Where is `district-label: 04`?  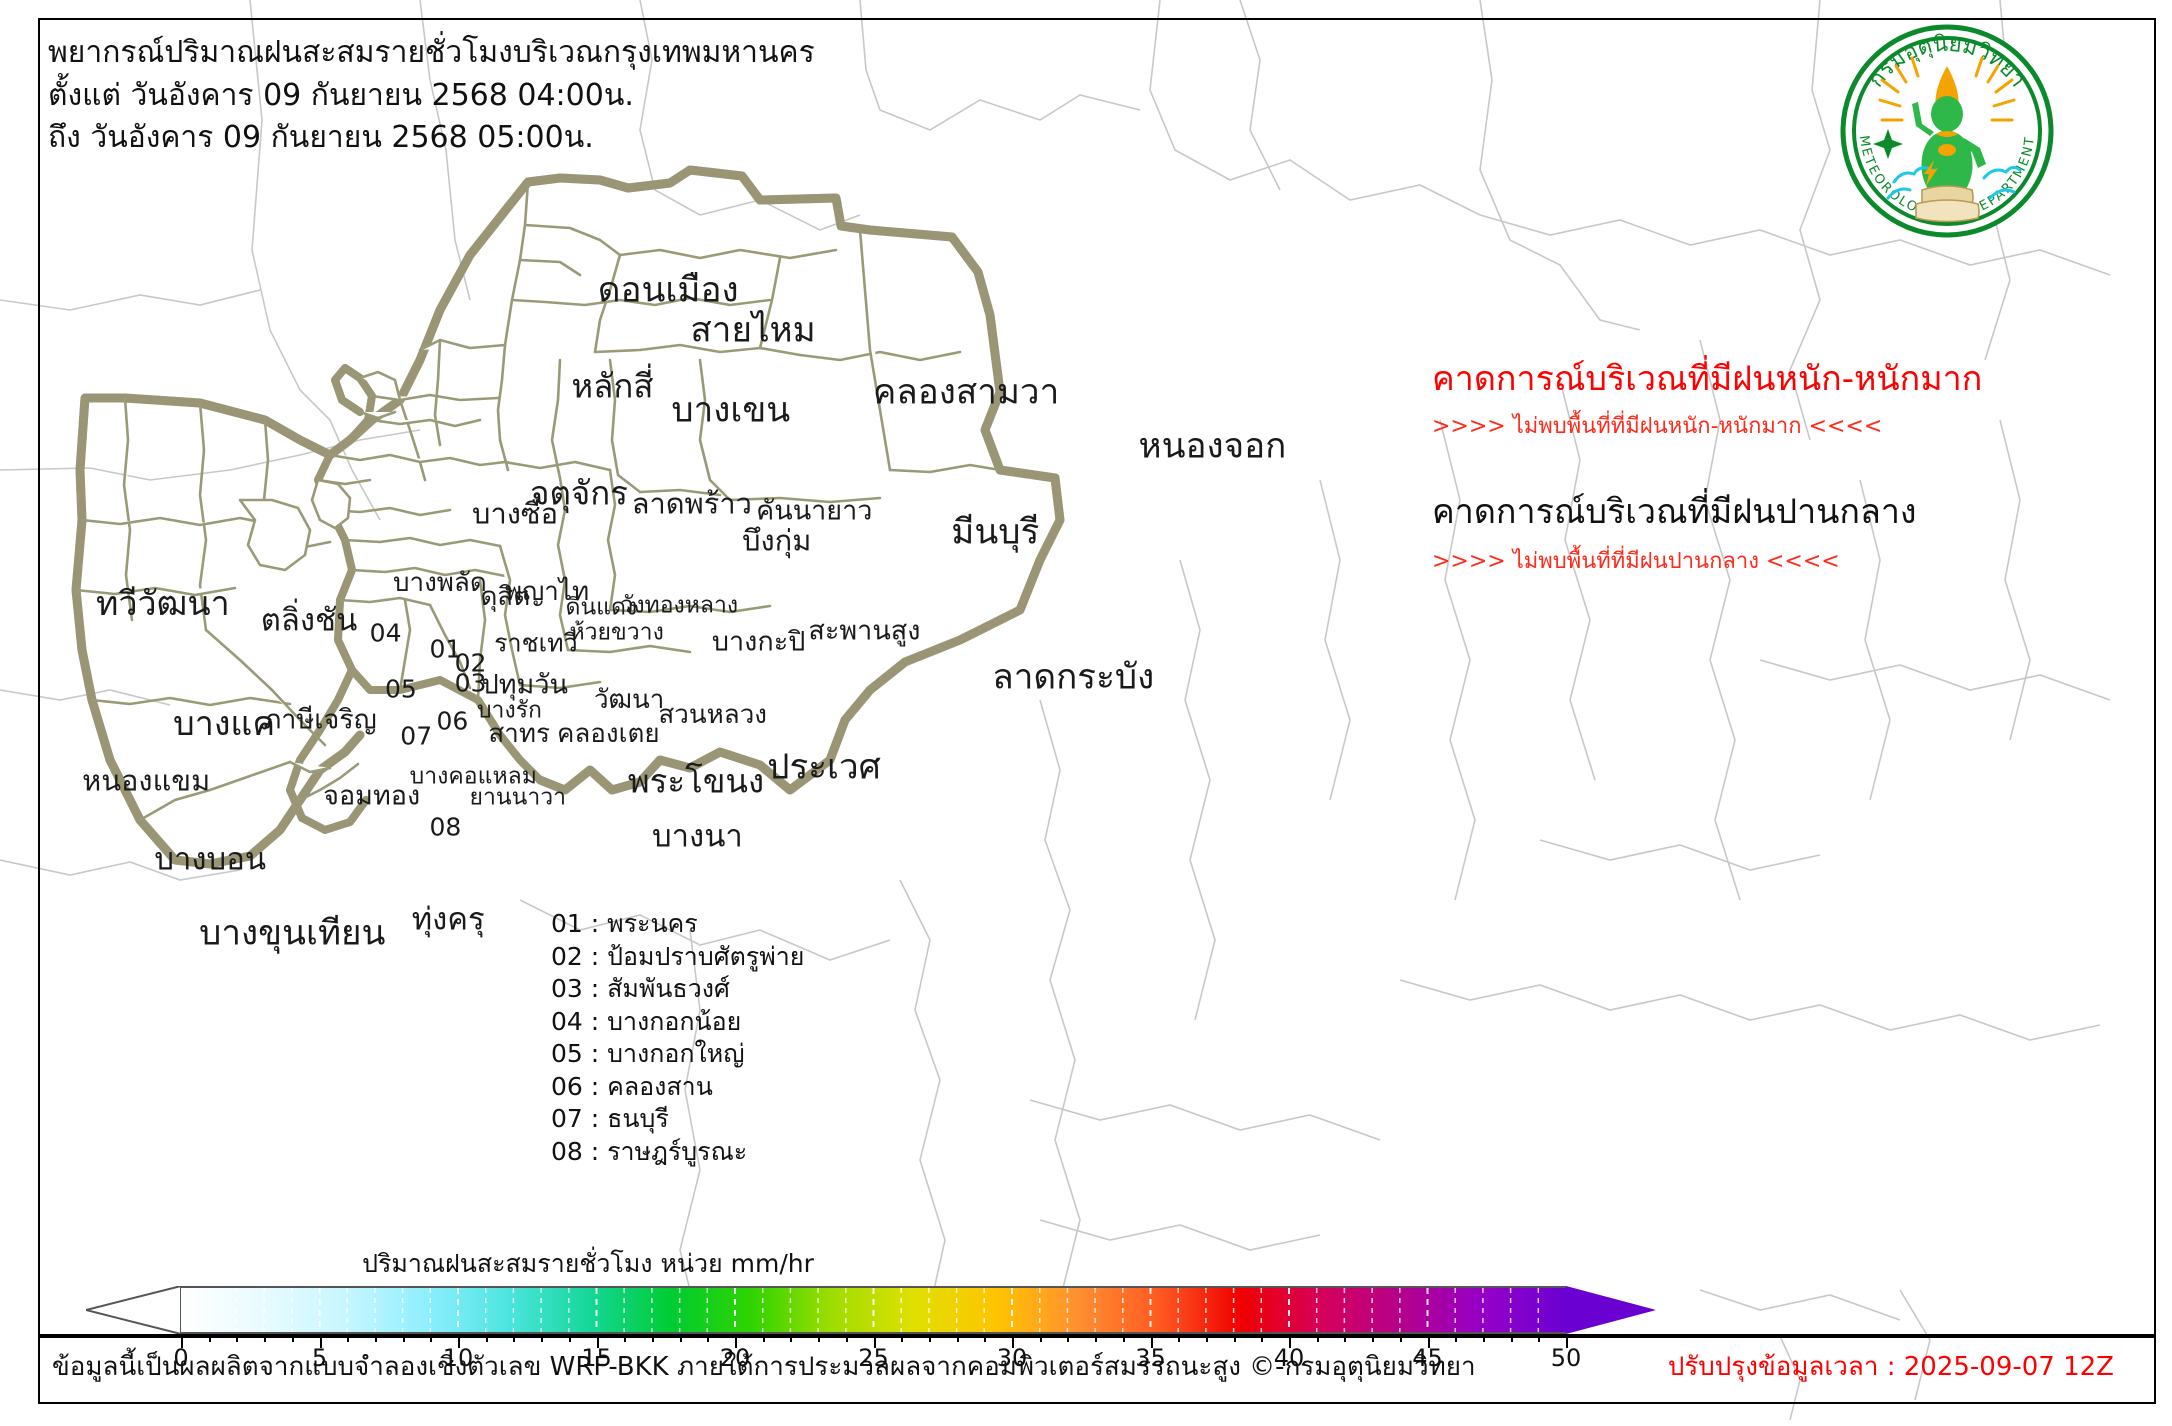 district-label: 04 is located at coordinates (385, 633).